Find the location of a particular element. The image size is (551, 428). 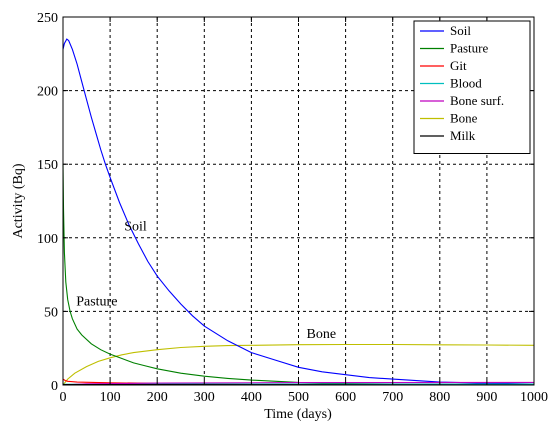

y-tick-label: 250 is located at coordinates (47, 18).